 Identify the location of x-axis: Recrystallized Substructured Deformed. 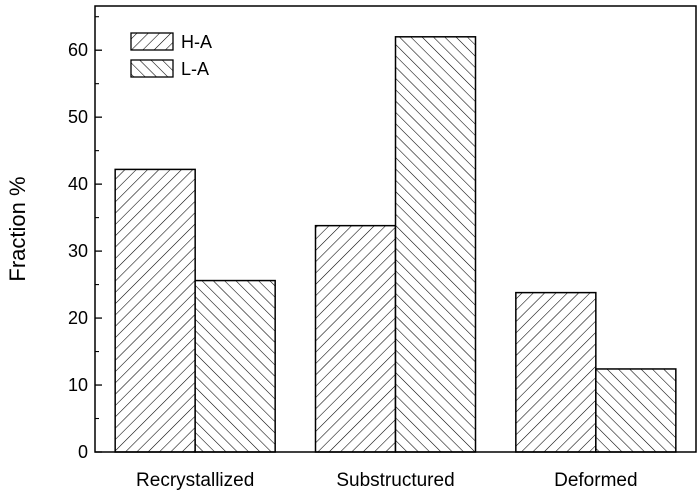
(387, 480).